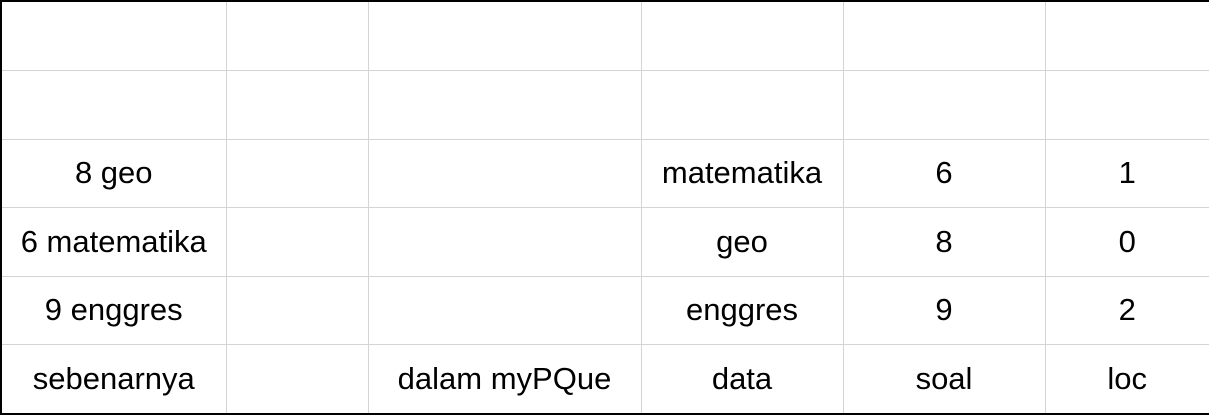  Describe the element at coordinates (114, 310) in the screenshot. I see `cell: 9 enggres` at that location.